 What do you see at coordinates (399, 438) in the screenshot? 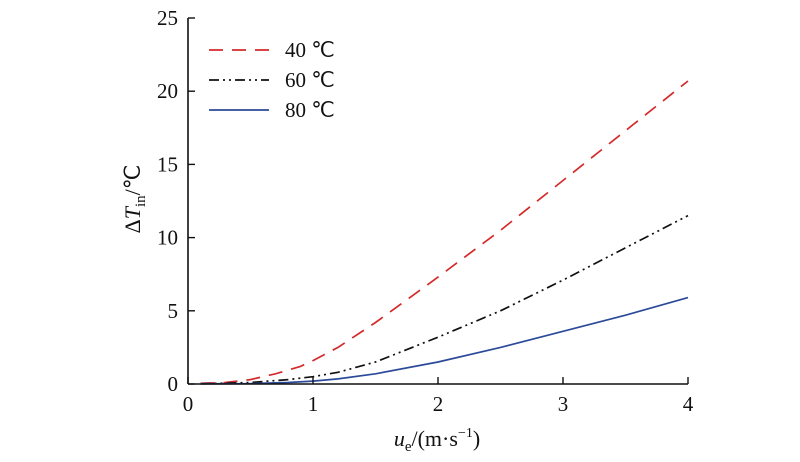
I see `x-axis-title-base: u` at bounding box center [399, 438].